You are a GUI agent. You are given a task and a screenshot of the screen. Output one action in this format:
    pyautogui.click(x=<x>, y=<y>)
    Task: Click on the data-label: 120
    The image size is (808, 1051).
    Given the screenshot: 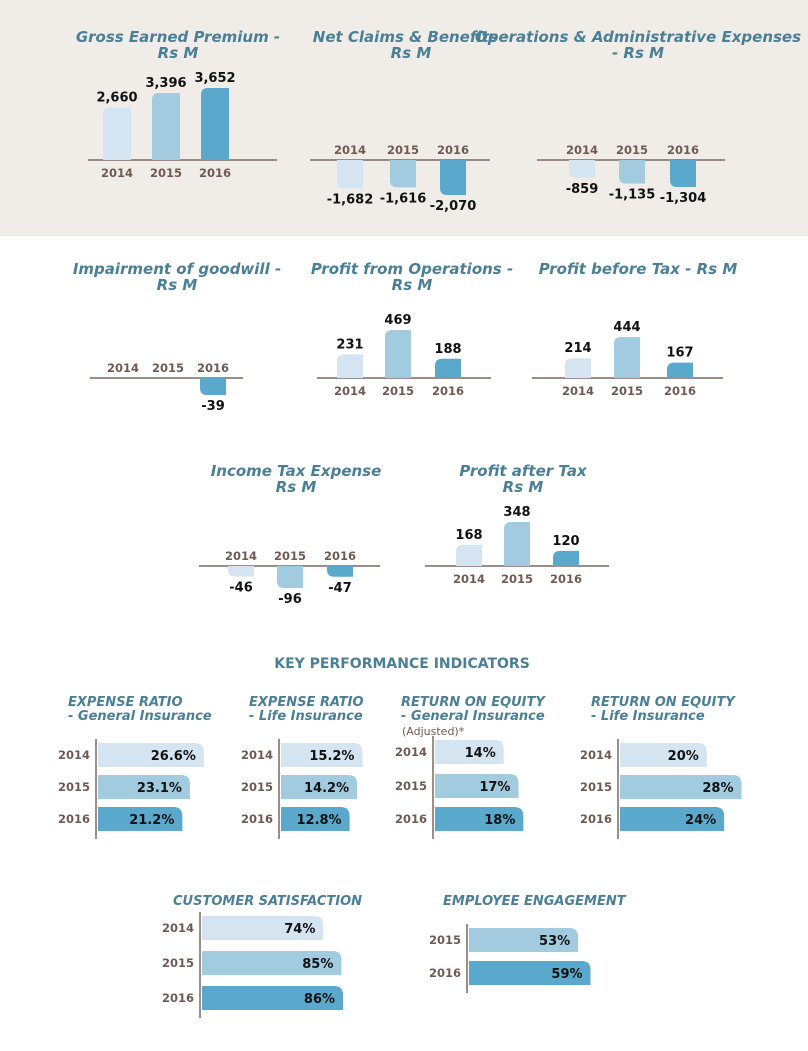 What is the action you would take?
    pyautogui.click(x=565, y=541)
    